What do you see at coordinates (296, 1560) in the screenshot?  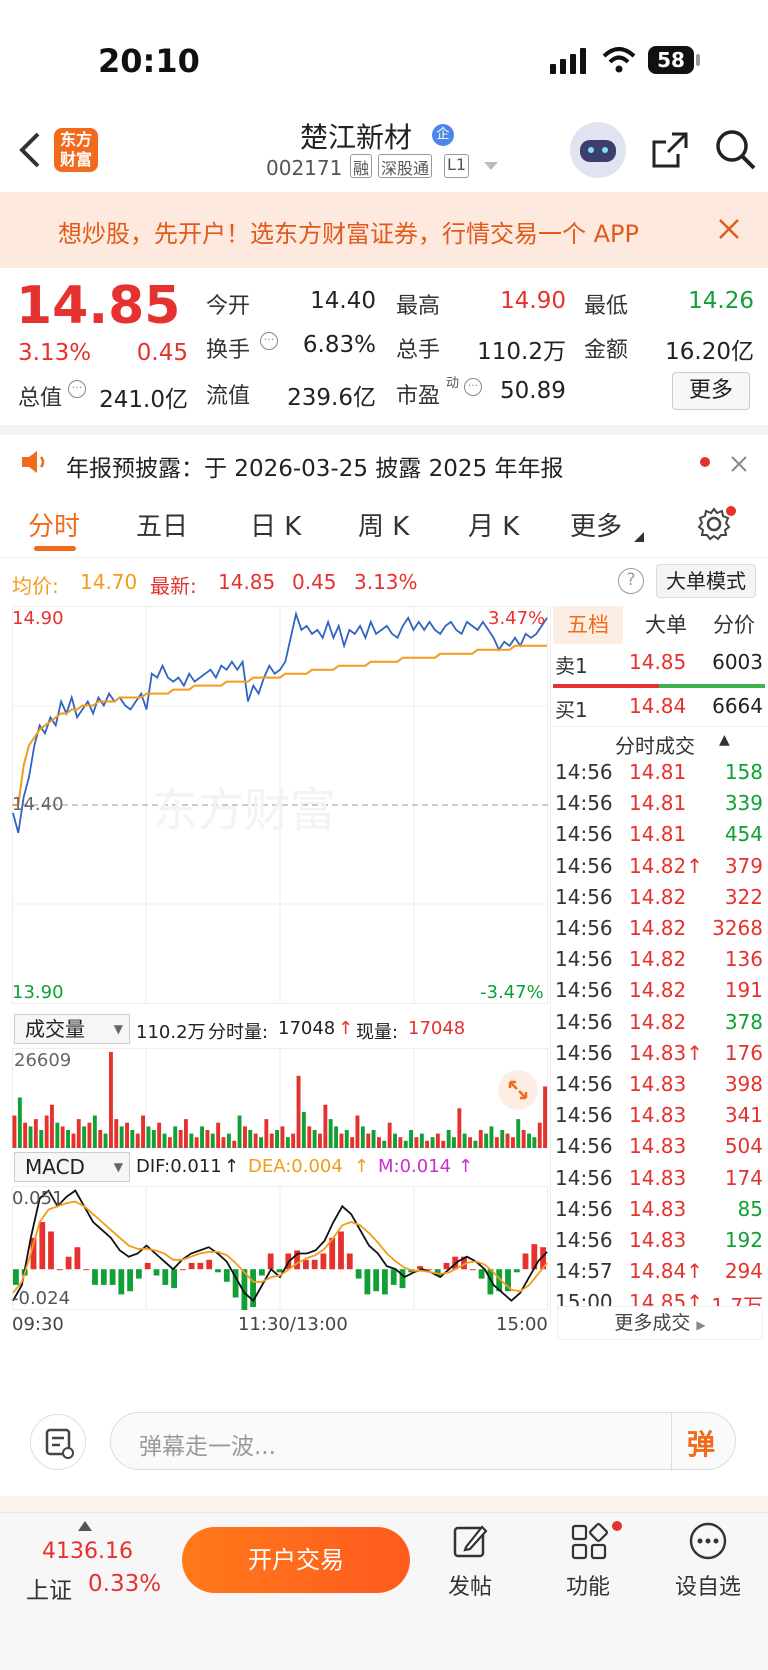 I see `open-account-trade-button: 开户交易` at bounding box center [296, 1560].